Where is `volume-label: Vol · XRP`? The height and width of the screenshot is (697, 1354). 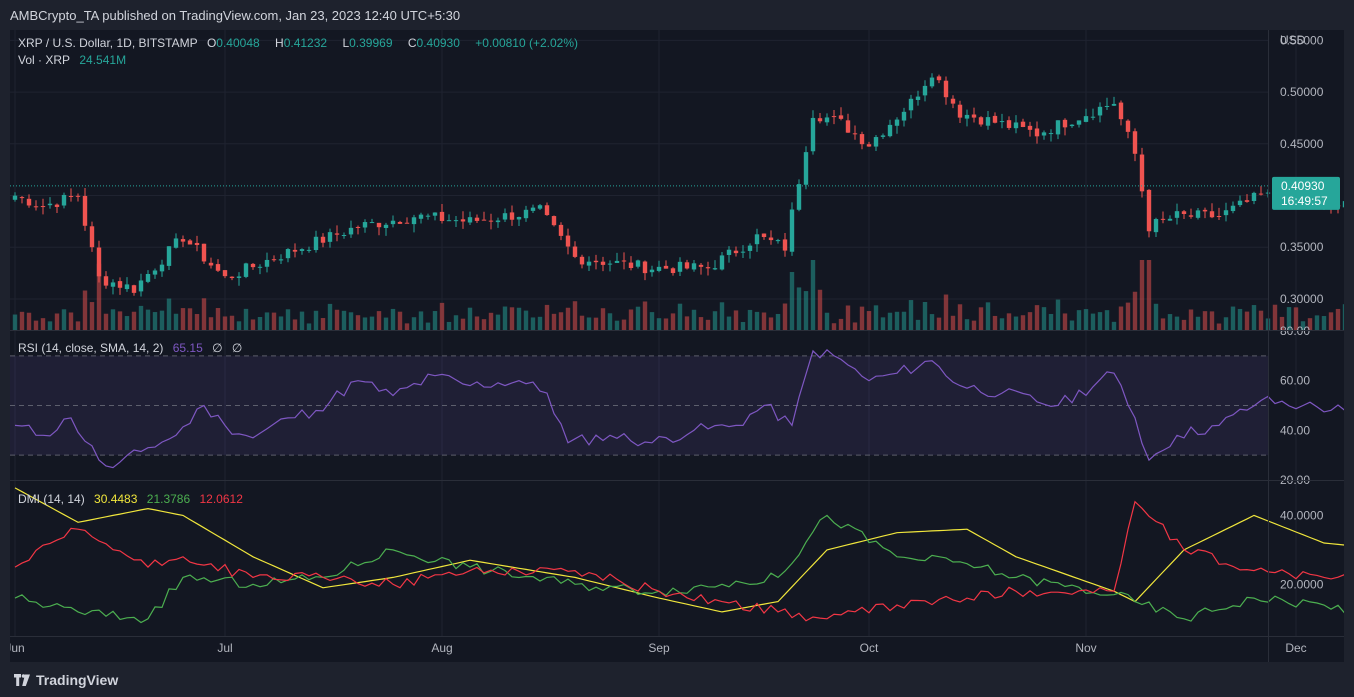 volume-label: Vol · XRP is located at coordinates (44, 60).